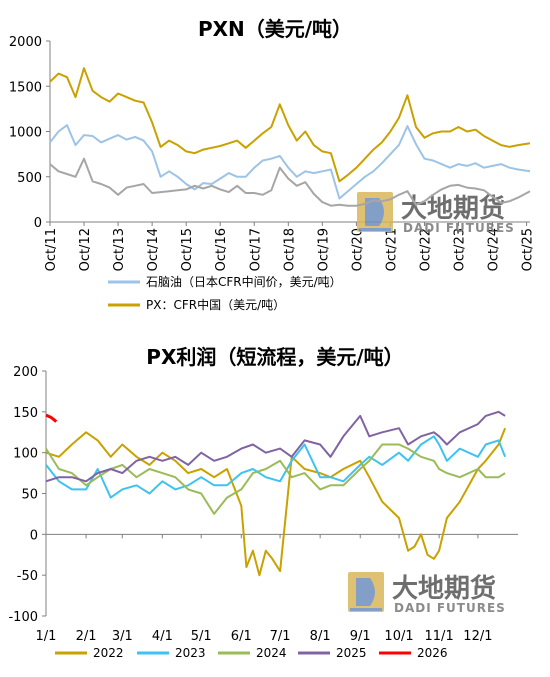 Image resolution: width=550 pixels, height=677 pixels. What do you see at coordinates (23, 617) in the screenshot?
I see `y-tick-label: -100` at bounding box center [23, 617].